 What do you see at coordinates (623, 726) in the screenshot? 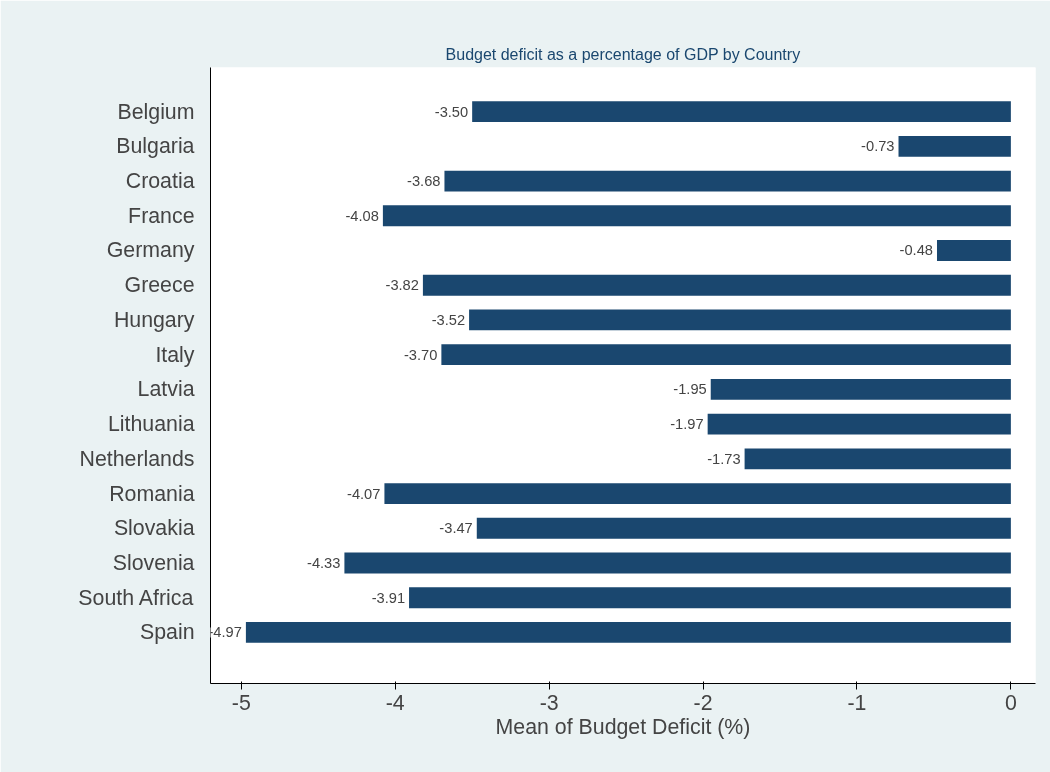
I see `x-axis-title: Mean of Budget Deficit (%)` at bounding box center [623, 726].